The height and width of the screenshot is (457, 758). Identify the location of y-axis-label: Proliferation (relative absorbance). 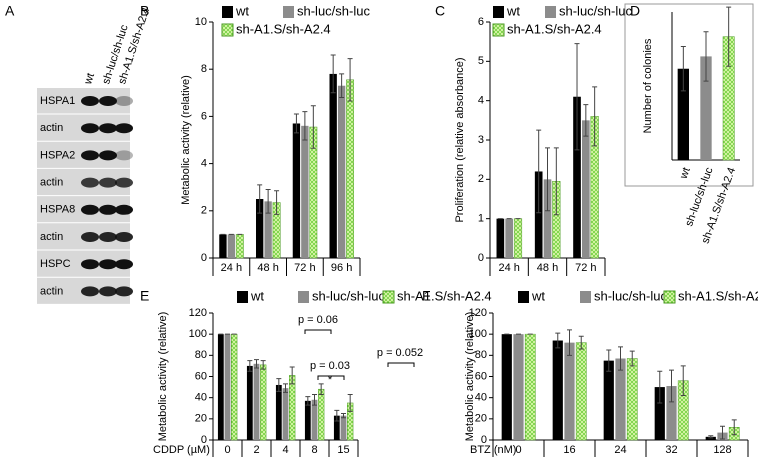
(460, 139).